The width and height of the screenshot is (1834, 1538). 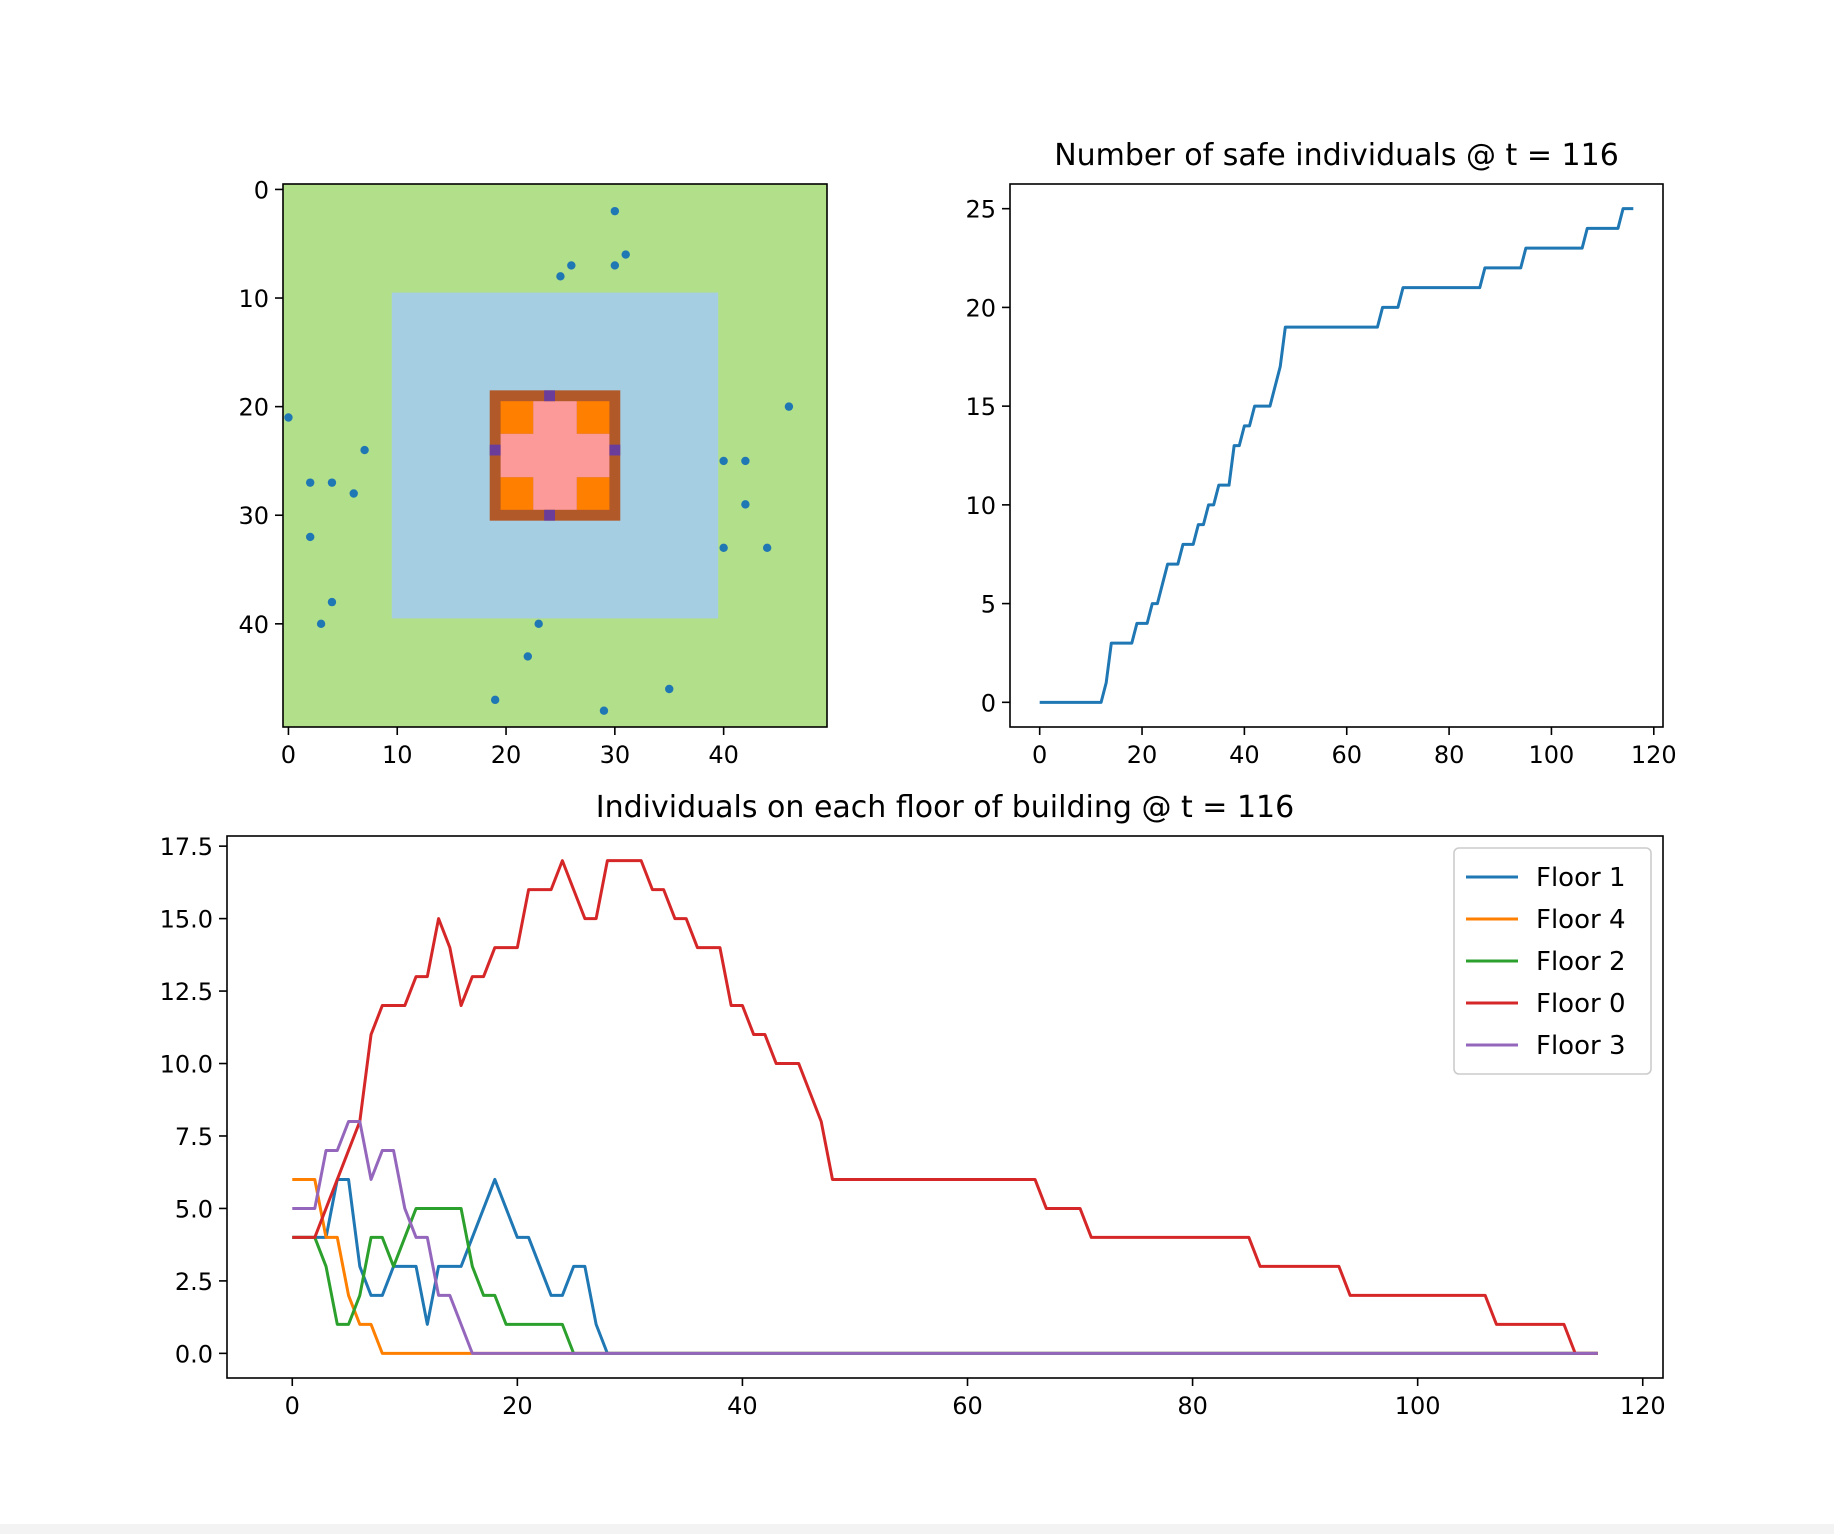 What do you see at coordinates (1192, 1406) in the screenshot?
I see `floor-x-tick-label: 80` at bounding box center [1192, 1406].